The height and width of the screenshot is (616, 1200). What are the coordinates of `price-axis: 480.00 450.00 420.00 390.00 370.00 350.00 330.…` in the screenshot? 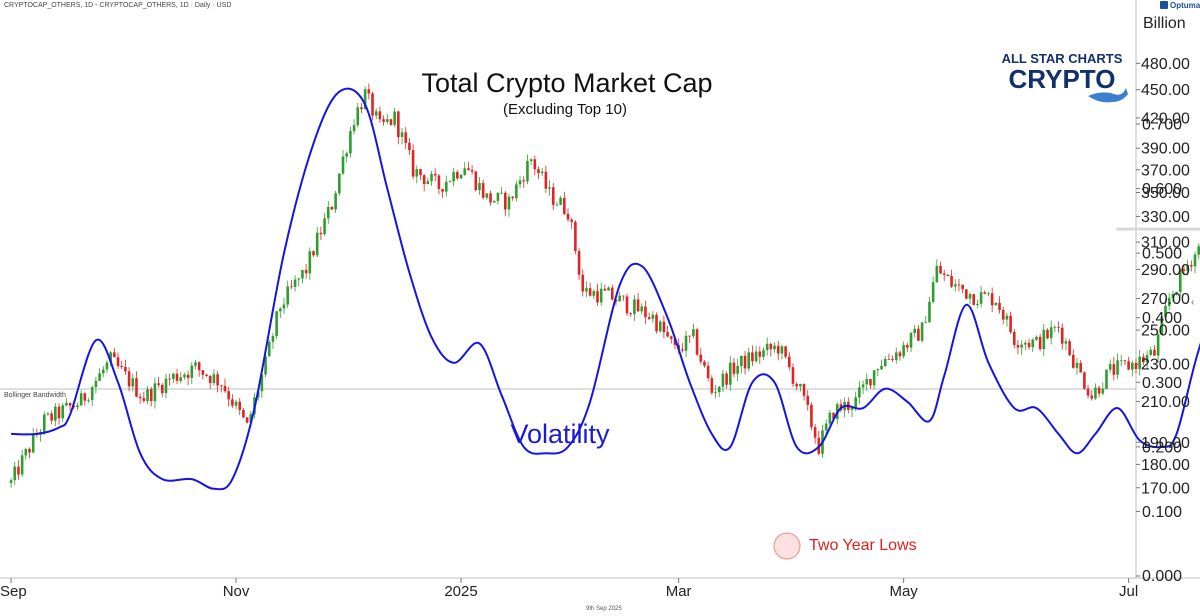 It's located at (1163, 276).